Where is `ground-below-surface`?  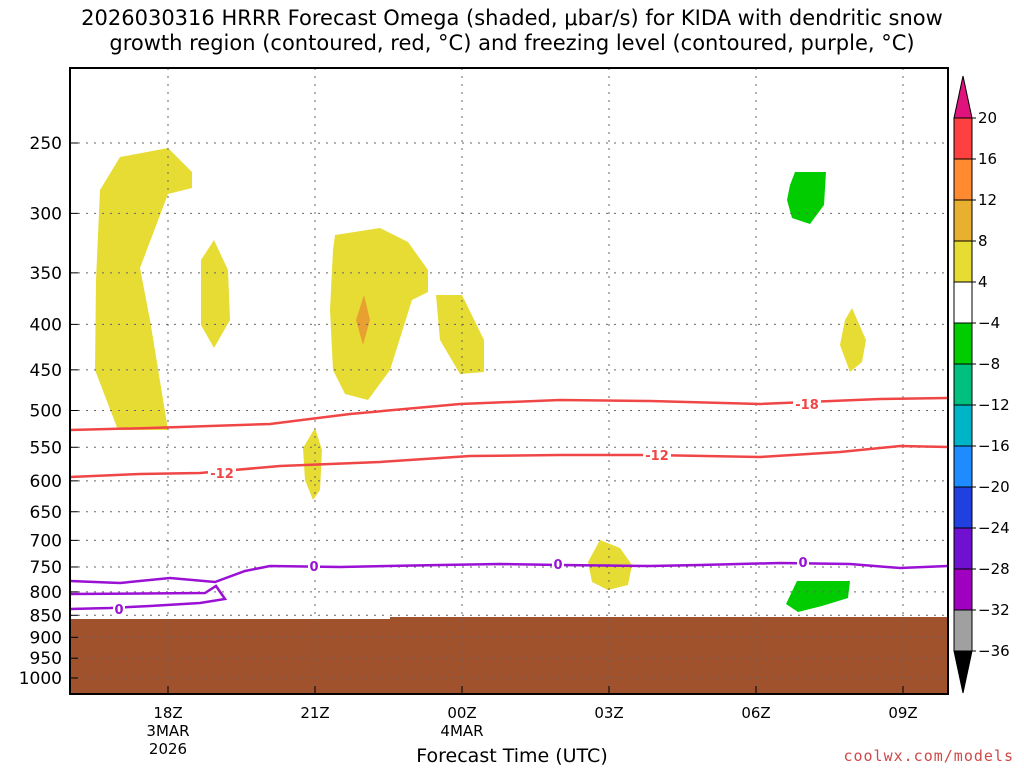
ground-below-surface is located at coordinates (509, 655).